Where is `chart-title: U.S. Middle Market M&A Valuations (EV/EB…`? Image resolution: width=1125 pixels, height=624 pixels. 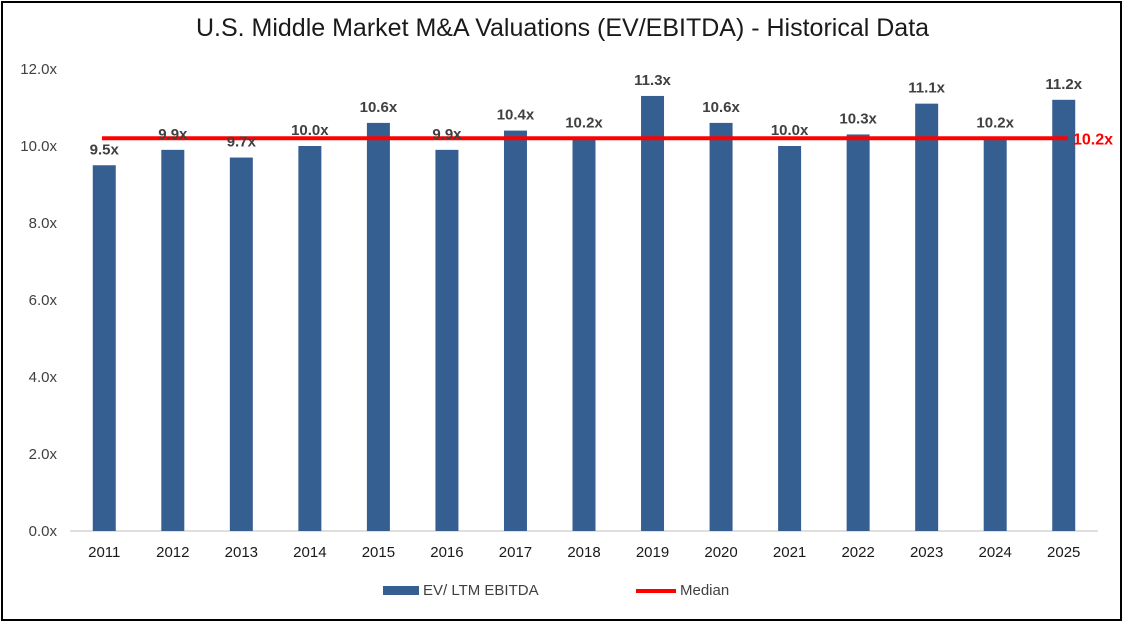
chart-title: U.S. Middle Market M&A Valuations (EV/EB… is located at coordinates (562, 28).